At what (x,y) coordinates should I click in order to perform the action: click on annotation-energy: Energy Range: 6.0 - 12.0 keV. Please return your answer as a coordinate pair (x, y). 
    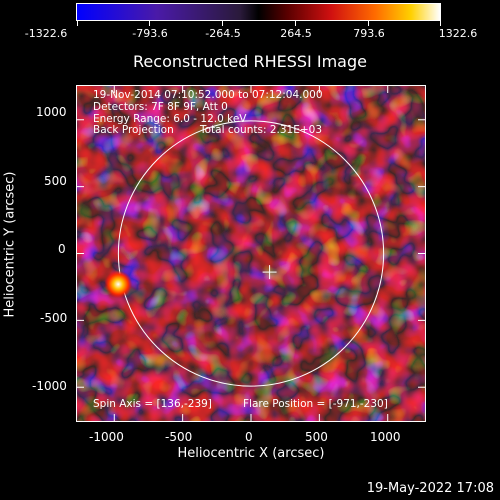
    Looking at the image, I should click on (170, 119).